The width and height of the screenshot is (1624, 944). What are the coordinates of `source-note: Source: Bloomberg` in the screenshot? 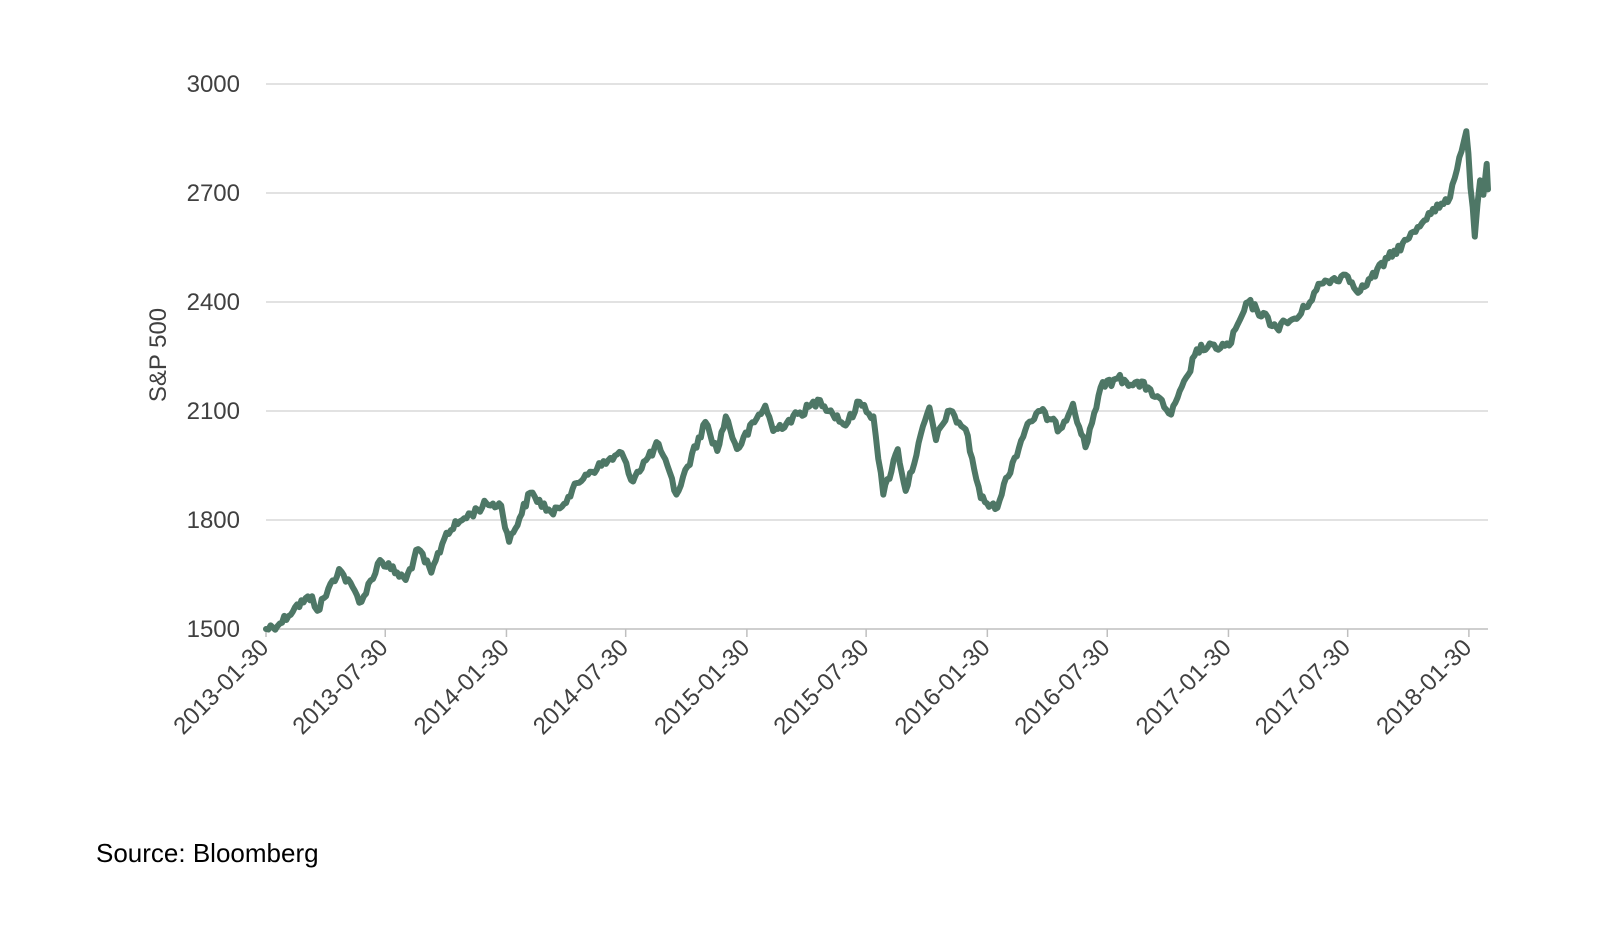 It's located at (207, 853).